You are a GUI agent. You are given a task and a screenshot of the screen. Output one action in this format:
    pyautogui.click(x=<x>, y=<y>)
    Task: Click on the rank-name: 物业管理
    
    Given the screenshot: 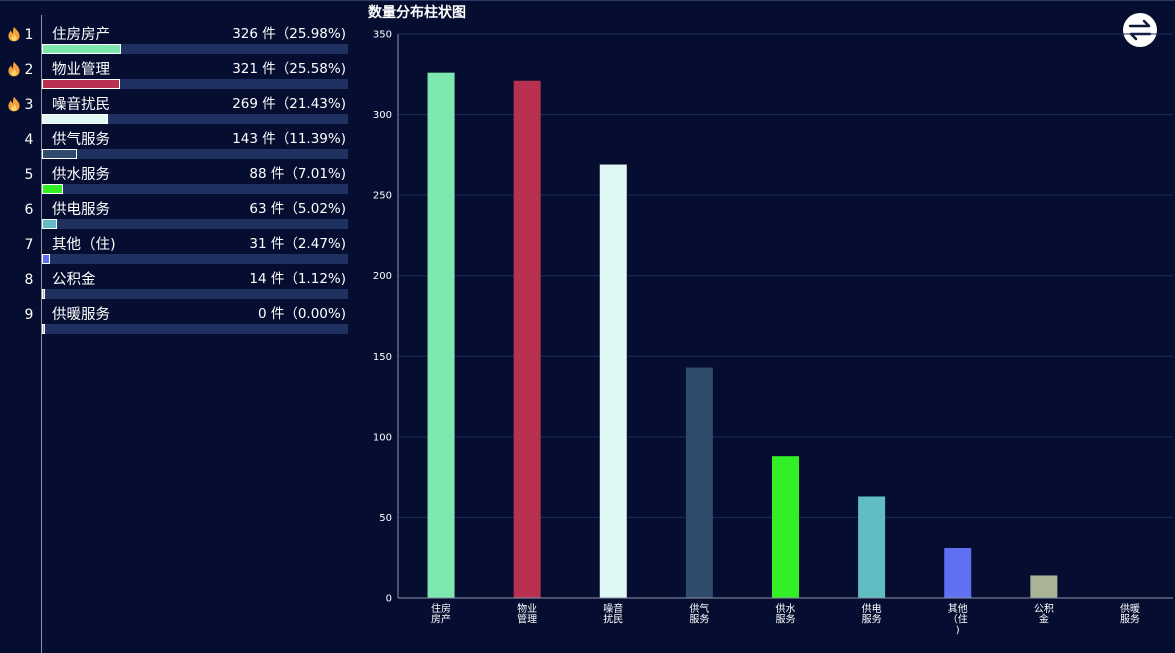 What is the action you would take?
    pyautogui.click(x=81, y=70)
    